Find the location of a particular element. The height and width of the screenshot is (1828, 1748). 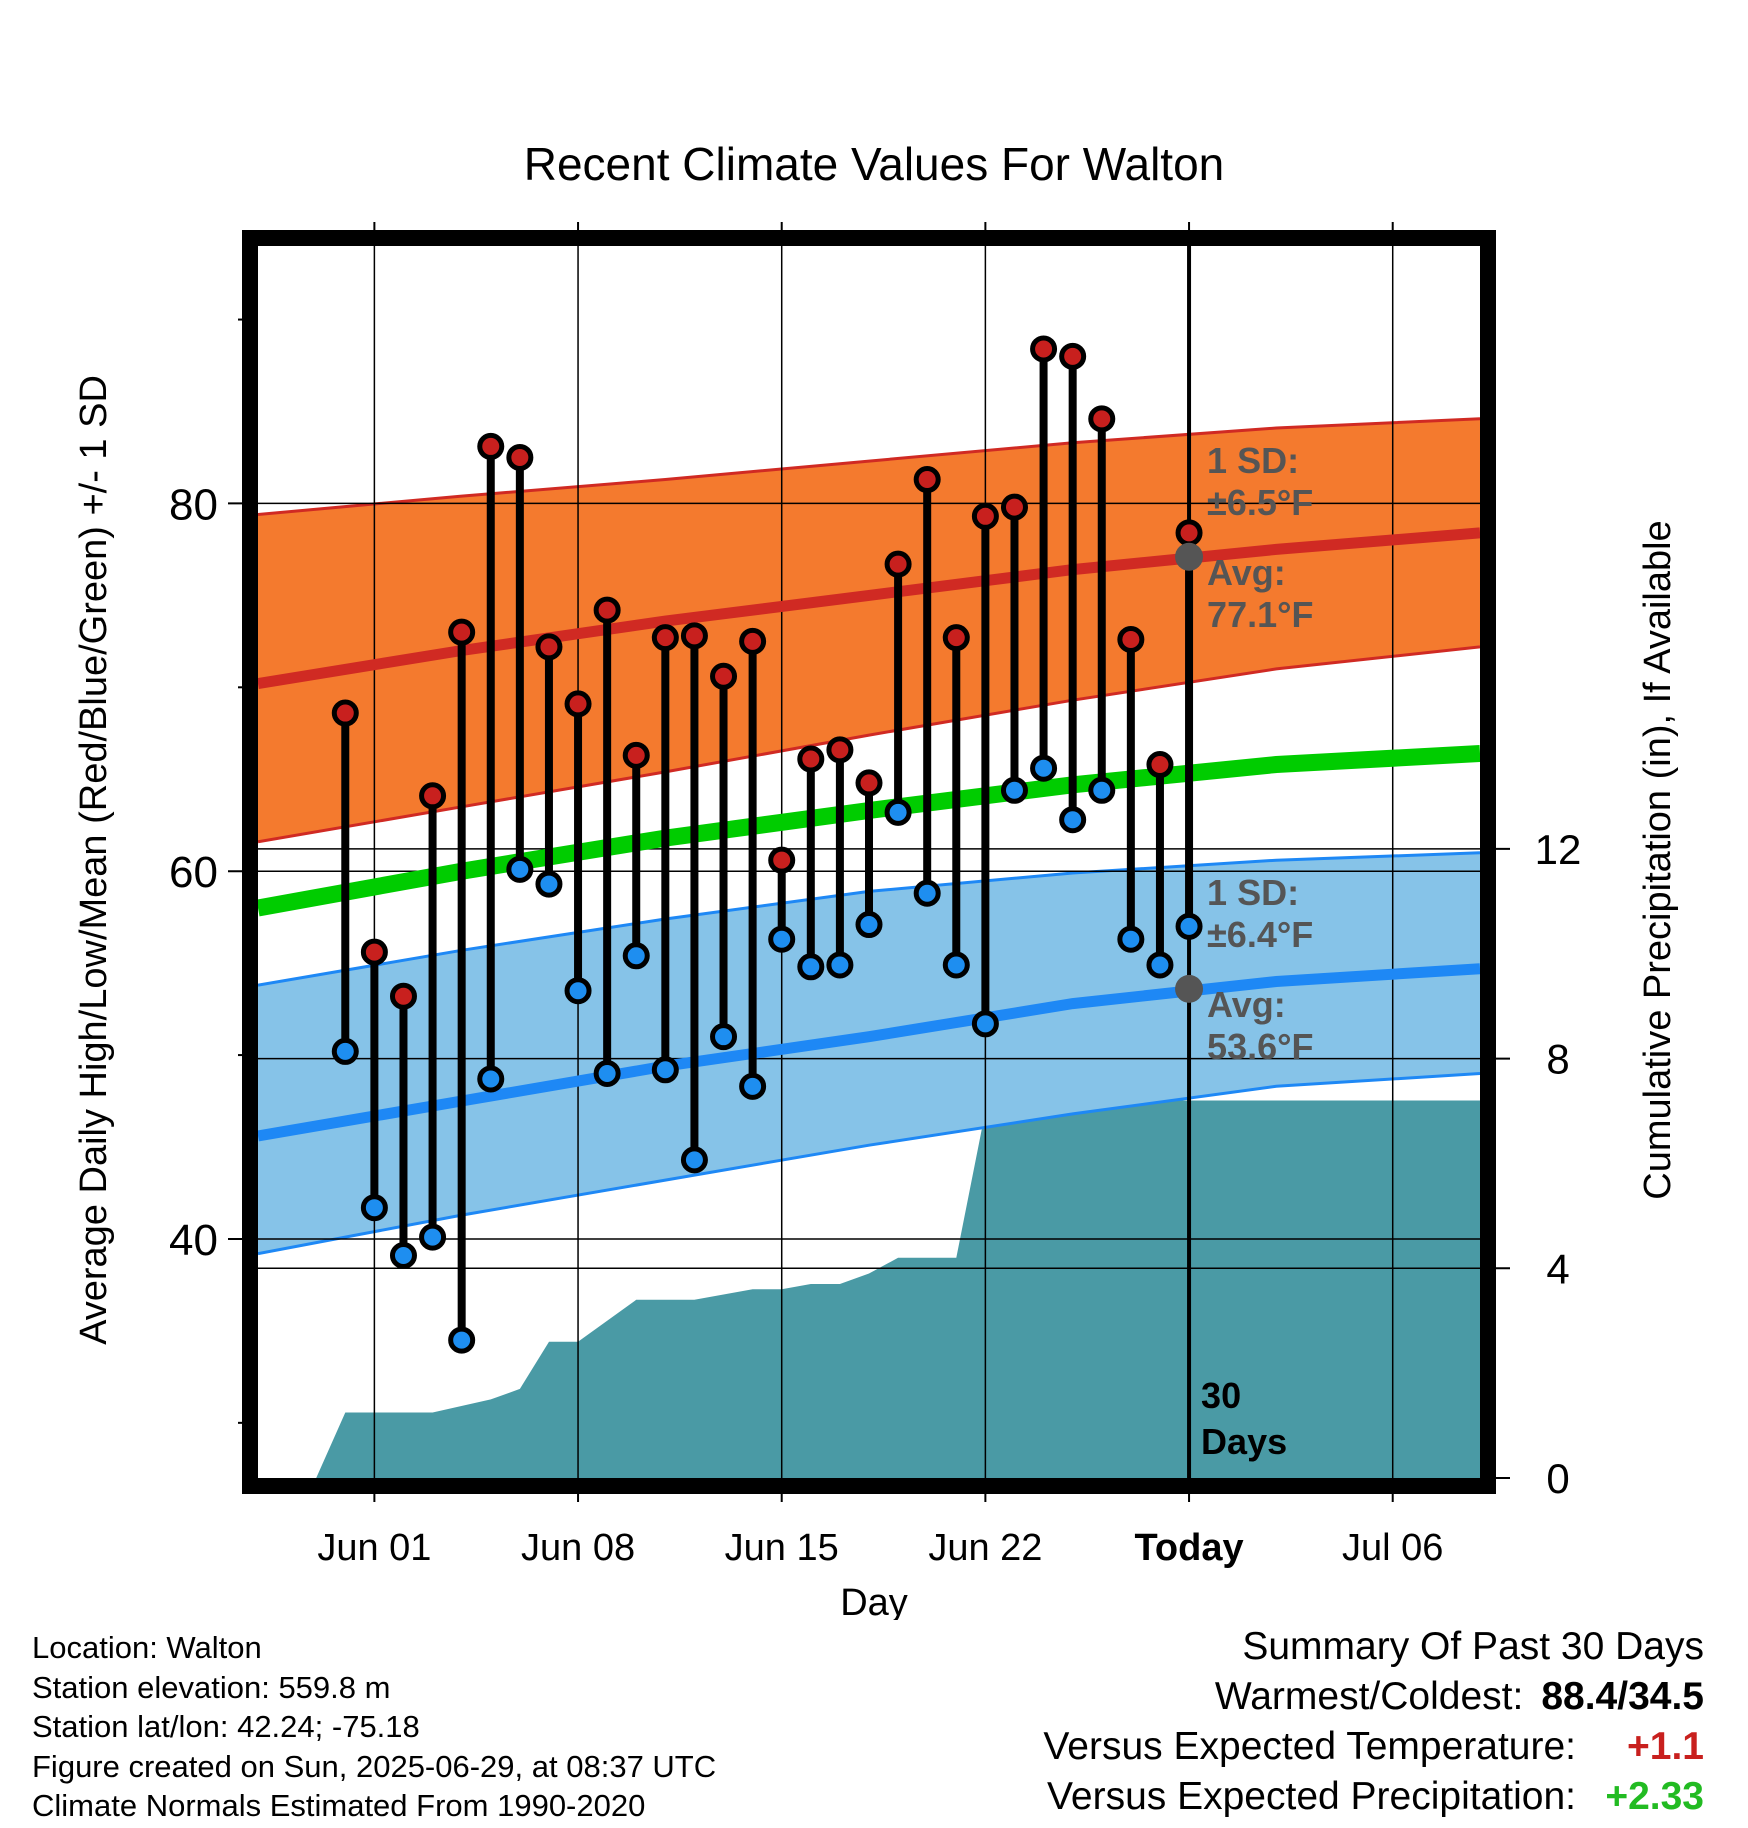

latlon-text: Station lat/lon: 42.24; -75.18 is located at coordinates (226, 1726).